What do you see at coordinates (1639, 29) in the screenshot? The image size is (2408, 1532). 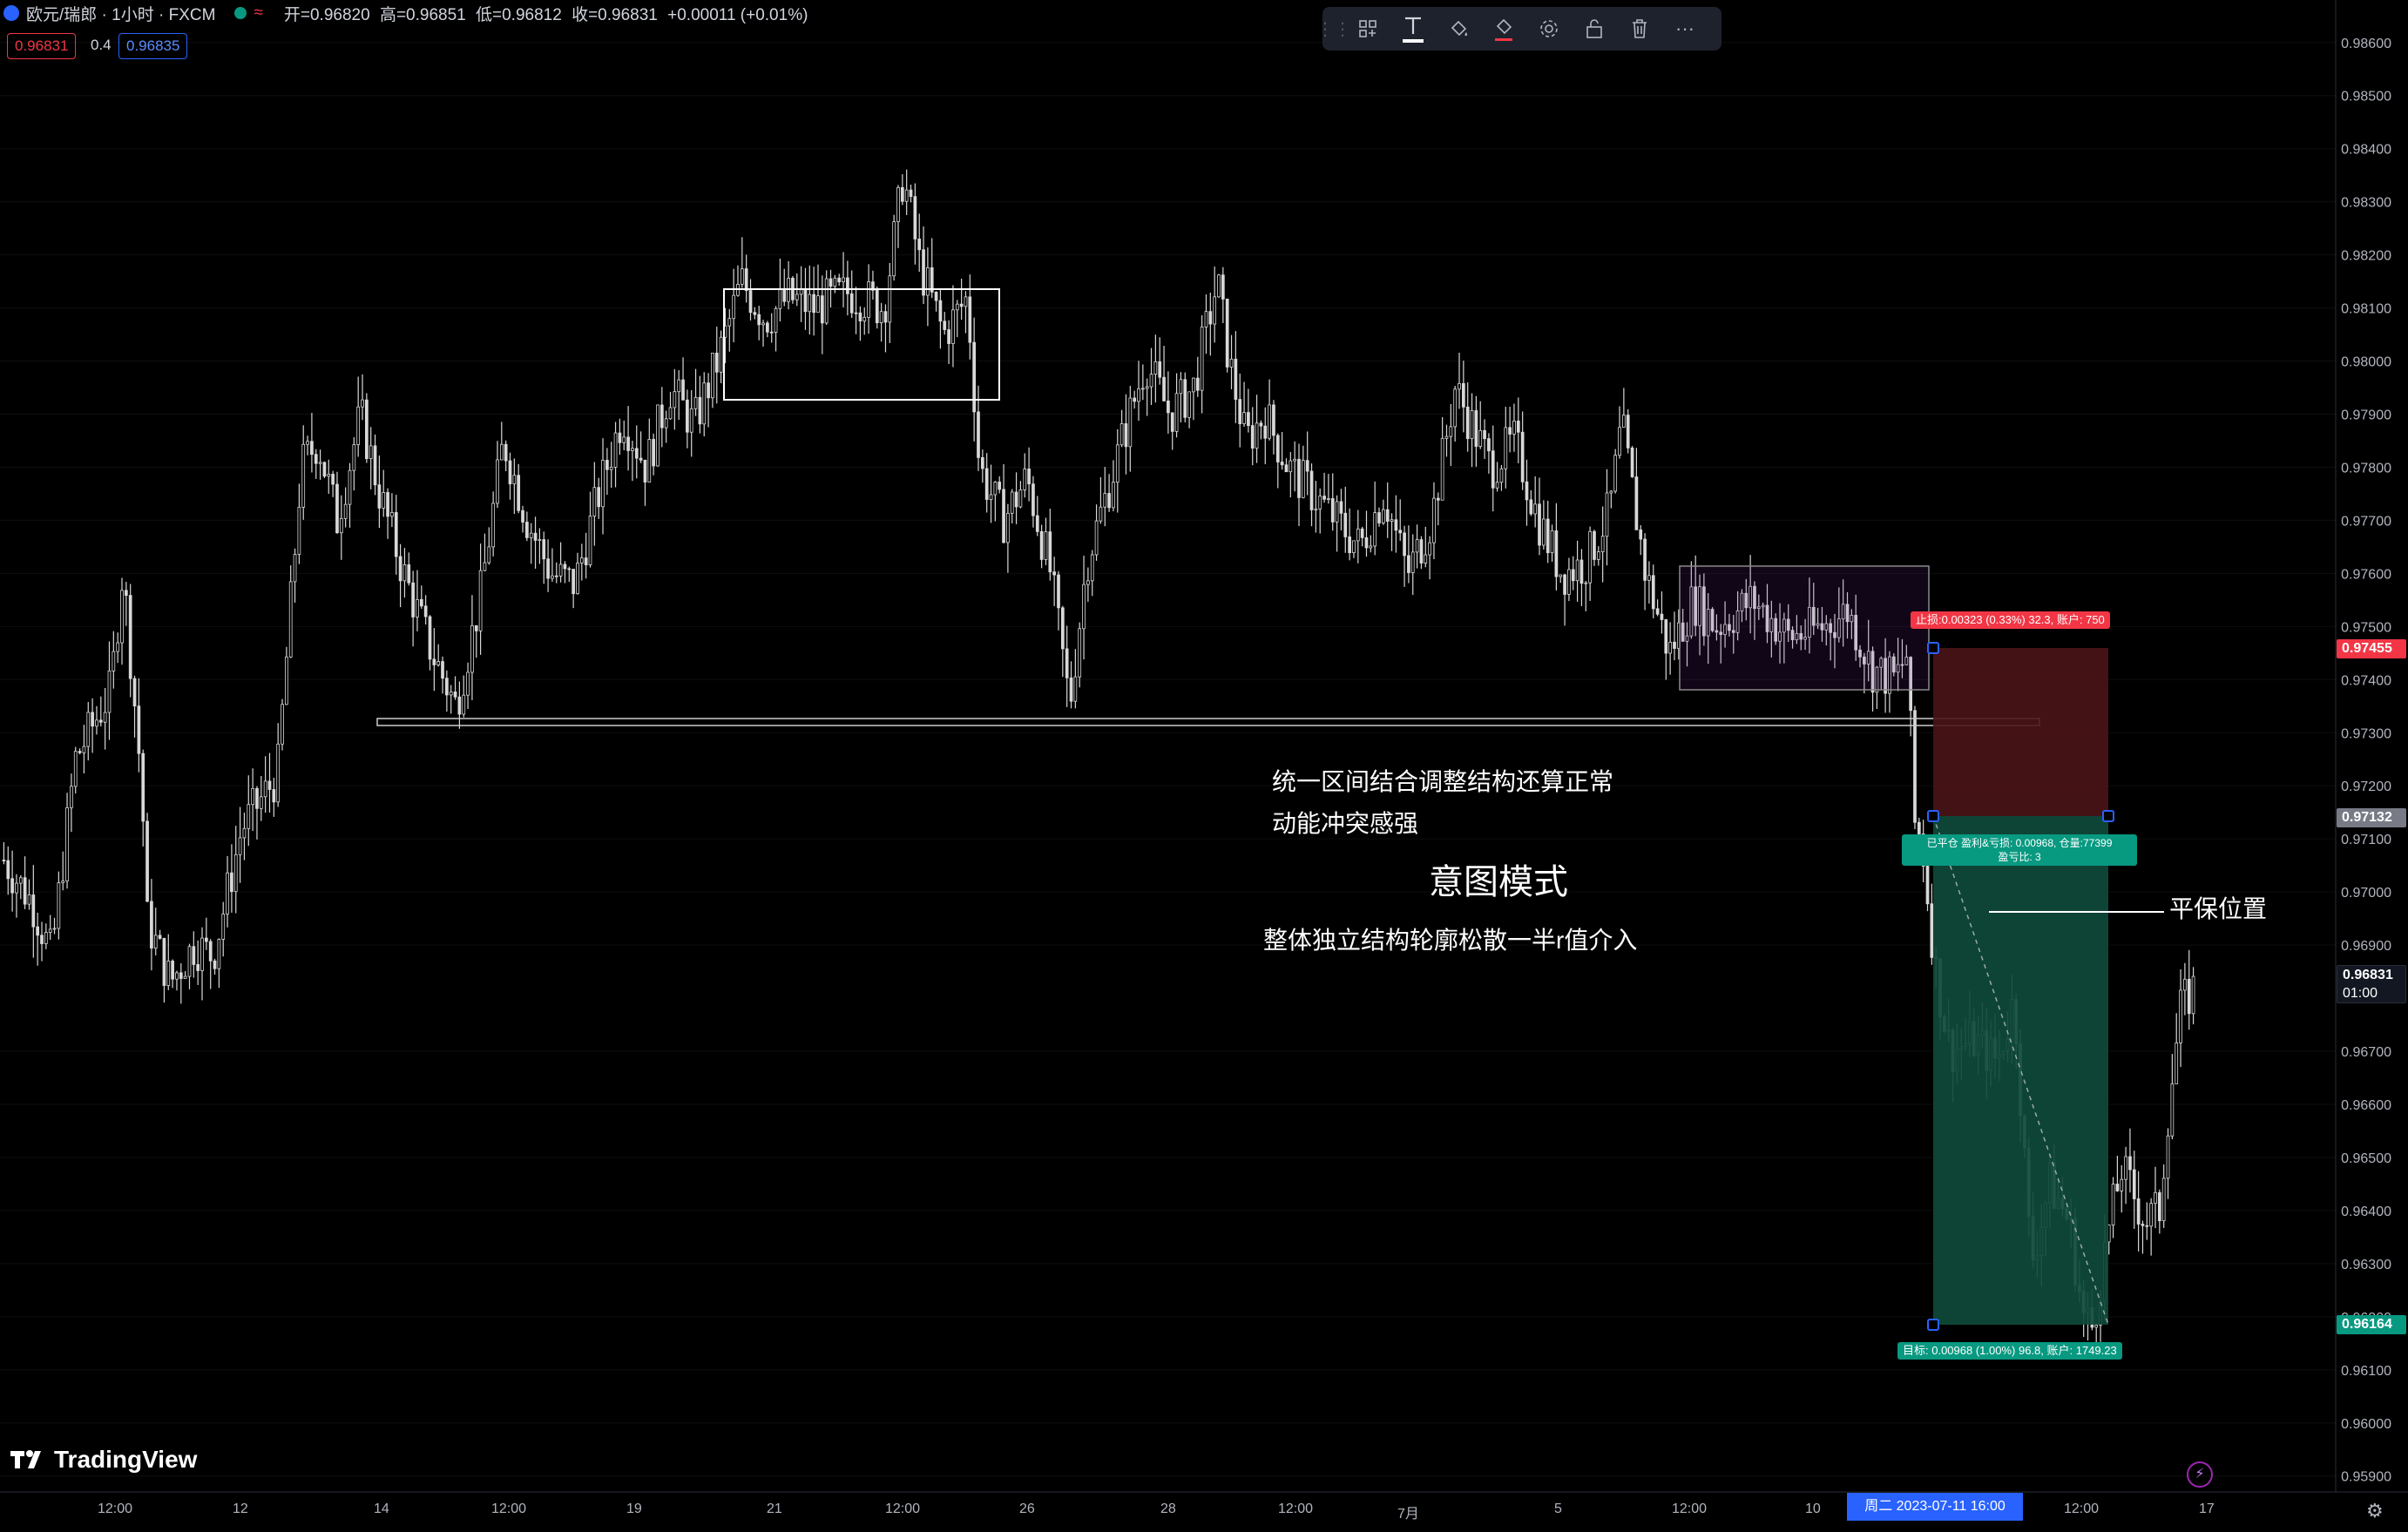 I see `delete-icon` at bounding box center [1639, 29].